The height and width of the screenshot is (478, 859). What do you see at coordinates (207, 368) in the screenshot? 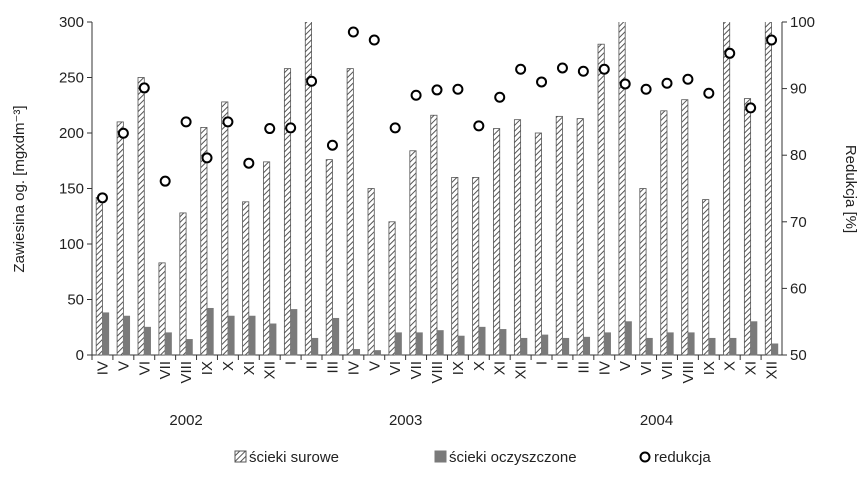
I see `x-tick-label: IX` at bounding box center [207, 368].